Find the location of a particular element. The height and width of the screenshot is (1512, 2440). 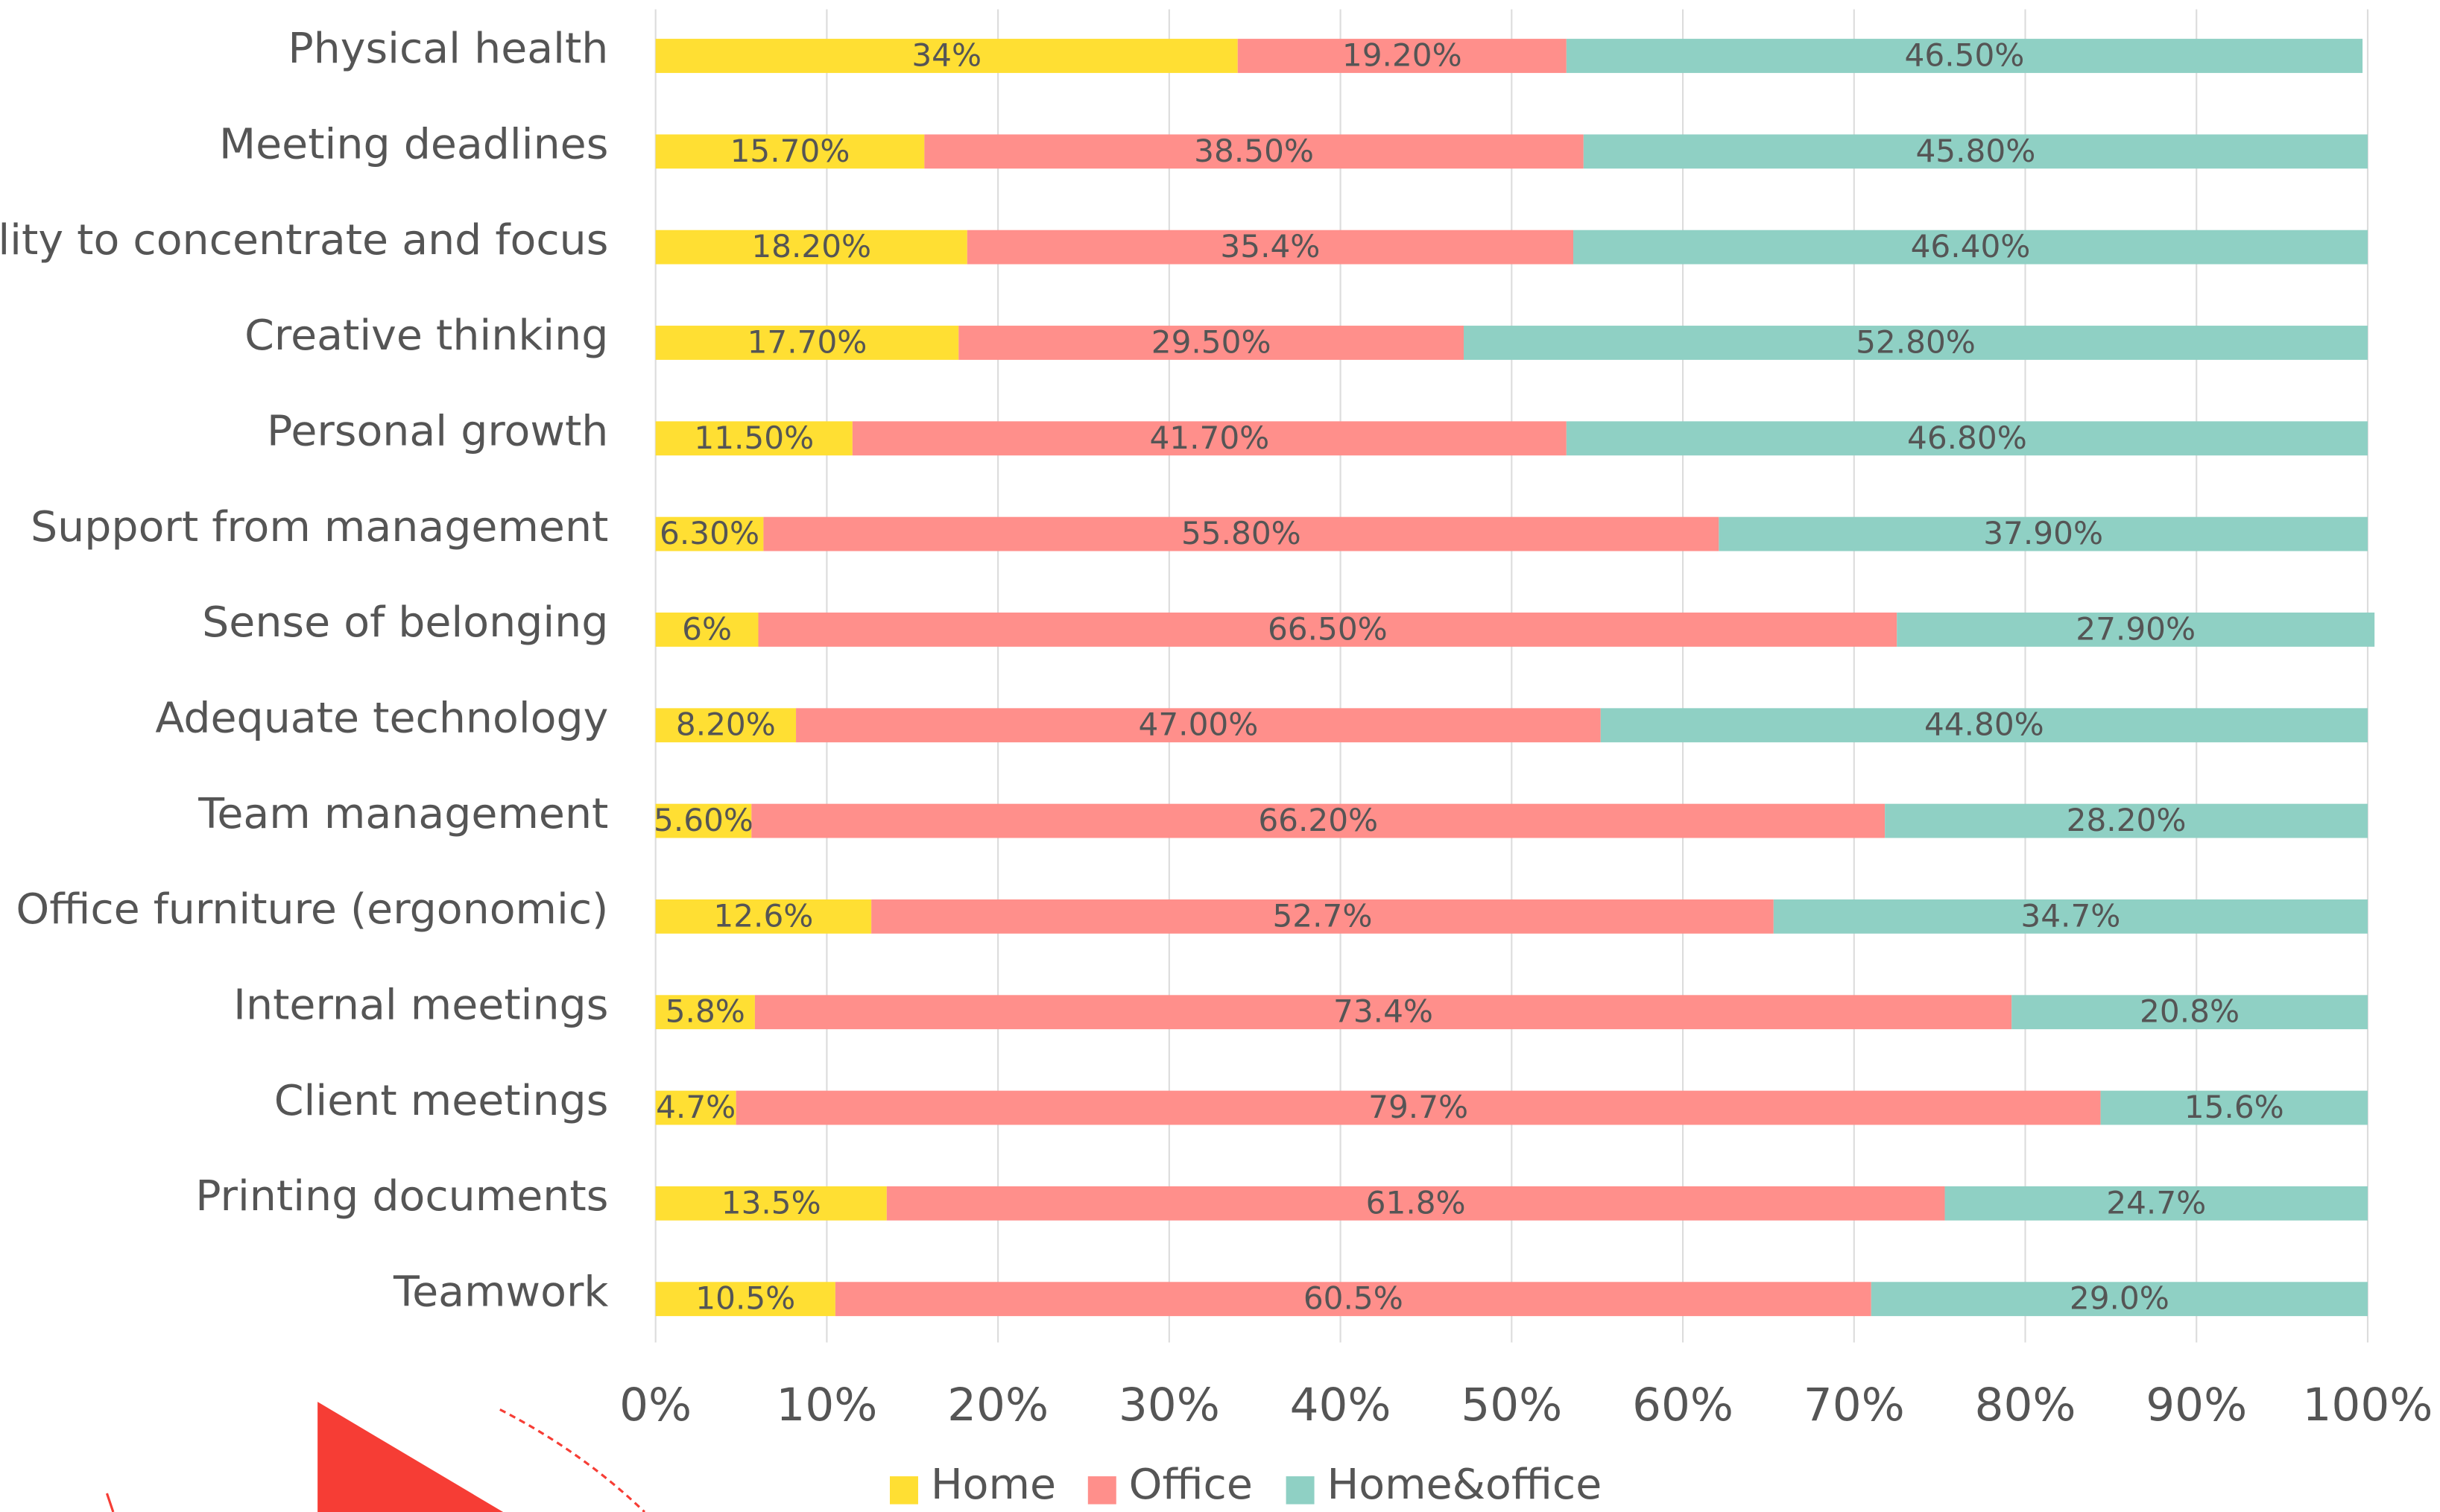

data-label: 10.5% is located at coordinates (745, 1298).